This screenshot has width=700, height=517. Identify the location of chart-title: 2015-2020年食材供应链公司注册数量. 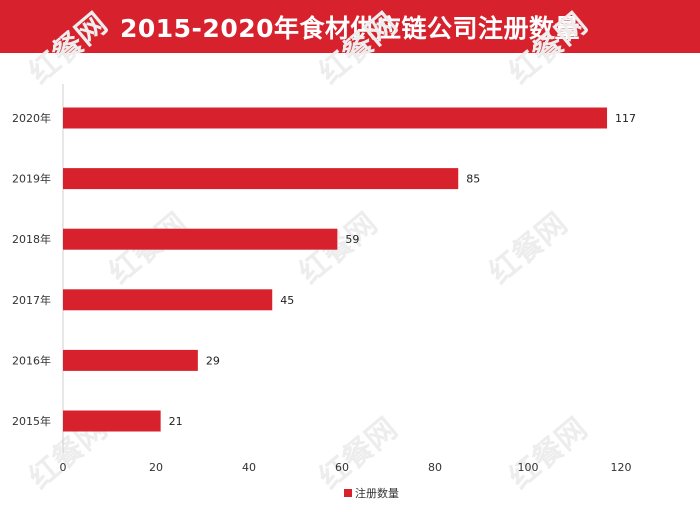
(350, 28).